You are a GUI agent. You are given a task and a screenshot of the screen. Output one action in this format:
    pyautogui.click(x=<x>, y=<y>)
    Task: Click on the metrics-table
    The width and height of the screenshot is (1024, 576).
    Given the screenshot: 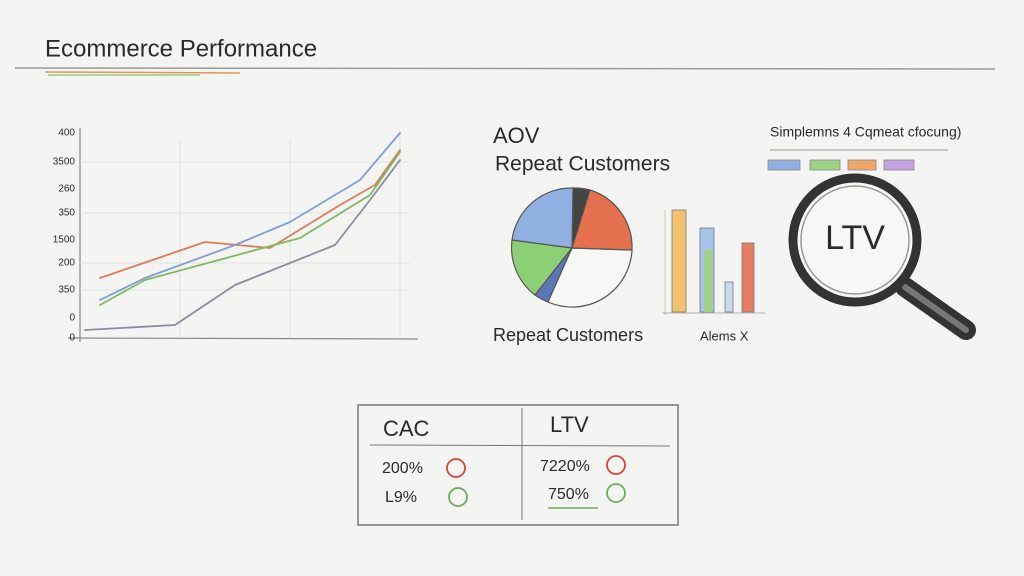 What is the action you would take?
    pyautogui.click(x=518, y=465)
    